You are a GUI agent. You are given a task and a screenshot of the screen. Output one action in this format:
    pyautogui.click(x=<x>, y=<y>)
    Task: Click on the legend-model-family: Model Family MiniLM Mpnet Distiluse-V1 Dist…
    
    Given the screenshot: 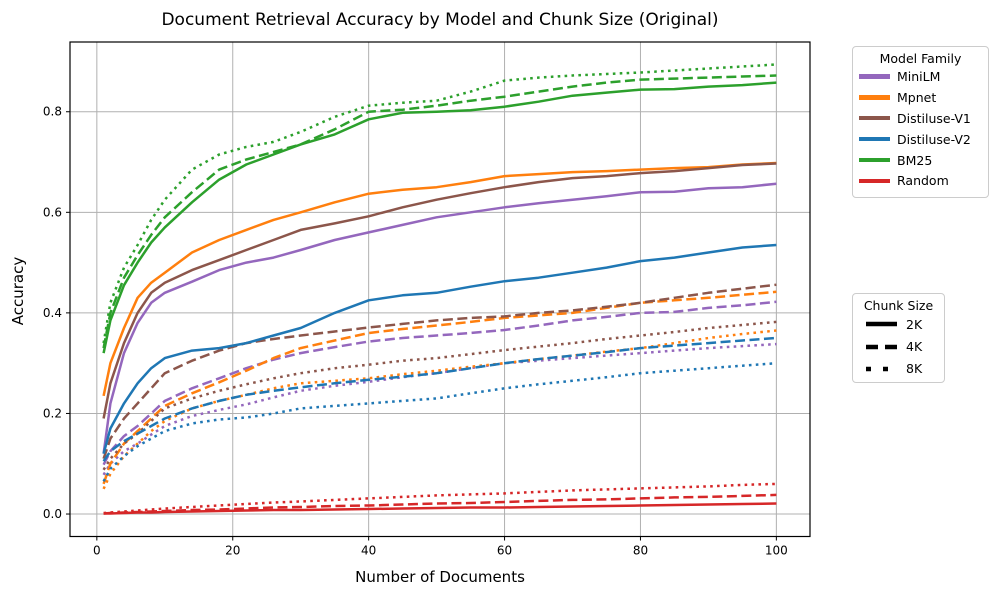 What is the action you would take?
    pyautogui.click(x=920, y=122)
    